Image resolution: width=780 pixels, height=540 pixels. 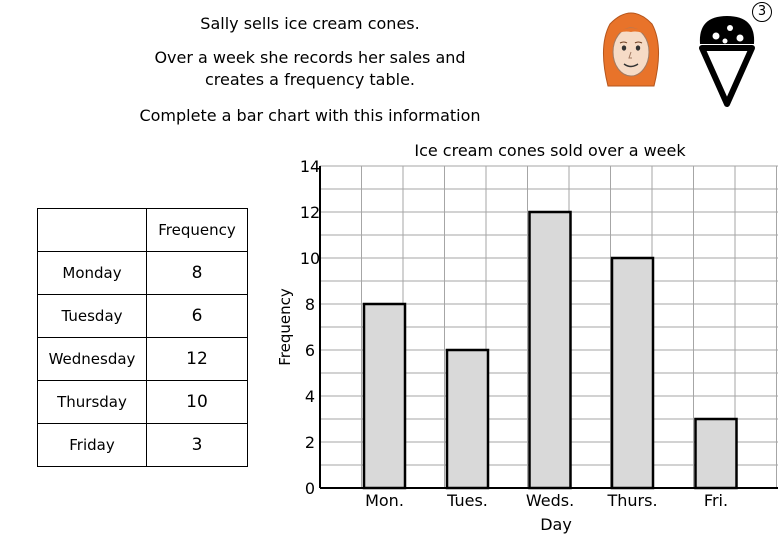 What do you see at coordinates (716, 500) in the screenshot?
I see `x-tick-label: Fri.` at bounding box center [716, 500].